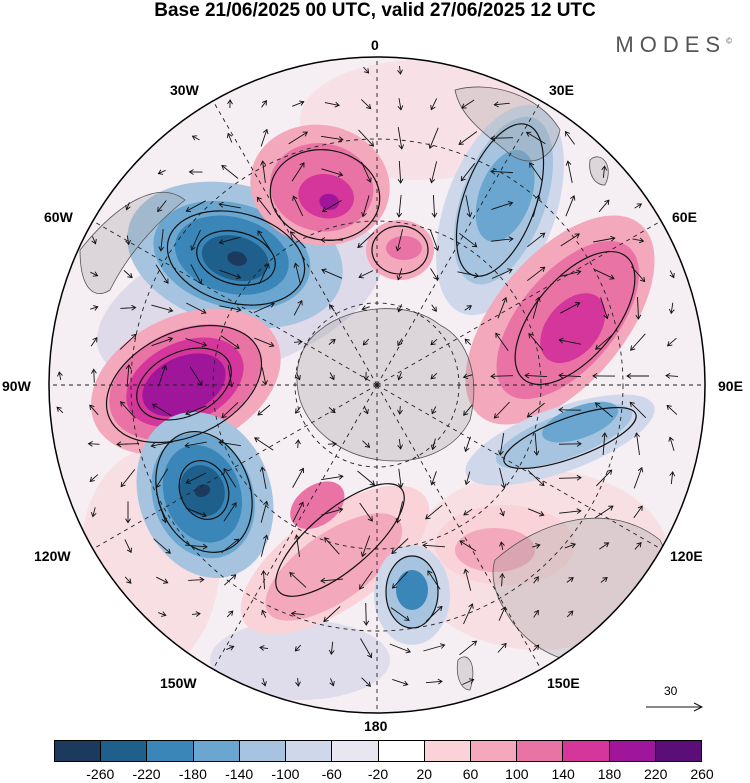  What do you see at coordinates (599, 171) in the screenshot?
I see `madagascar` at bounding box center [599, 171].